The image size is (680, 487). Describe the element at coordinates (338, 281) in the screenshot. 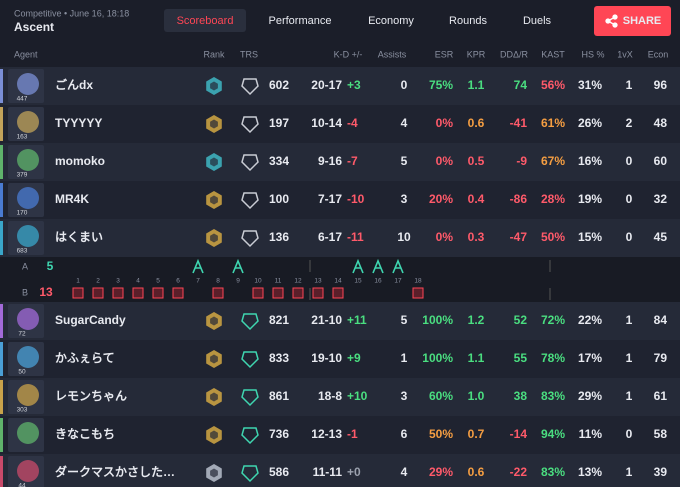

I see `round-number: 14` at that location.